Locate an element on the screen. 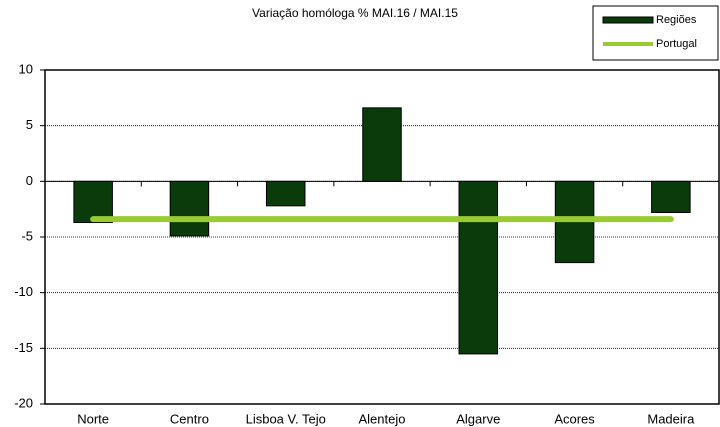 The width and height of the screenshot is (720, 427). y-tick-label: -5 is located at coordinates (27, 235).